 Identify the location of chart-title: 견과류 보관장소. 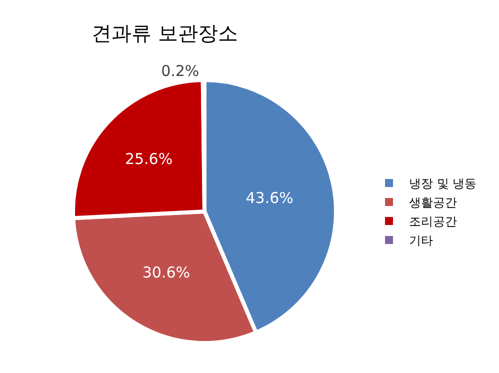
(164, 33).